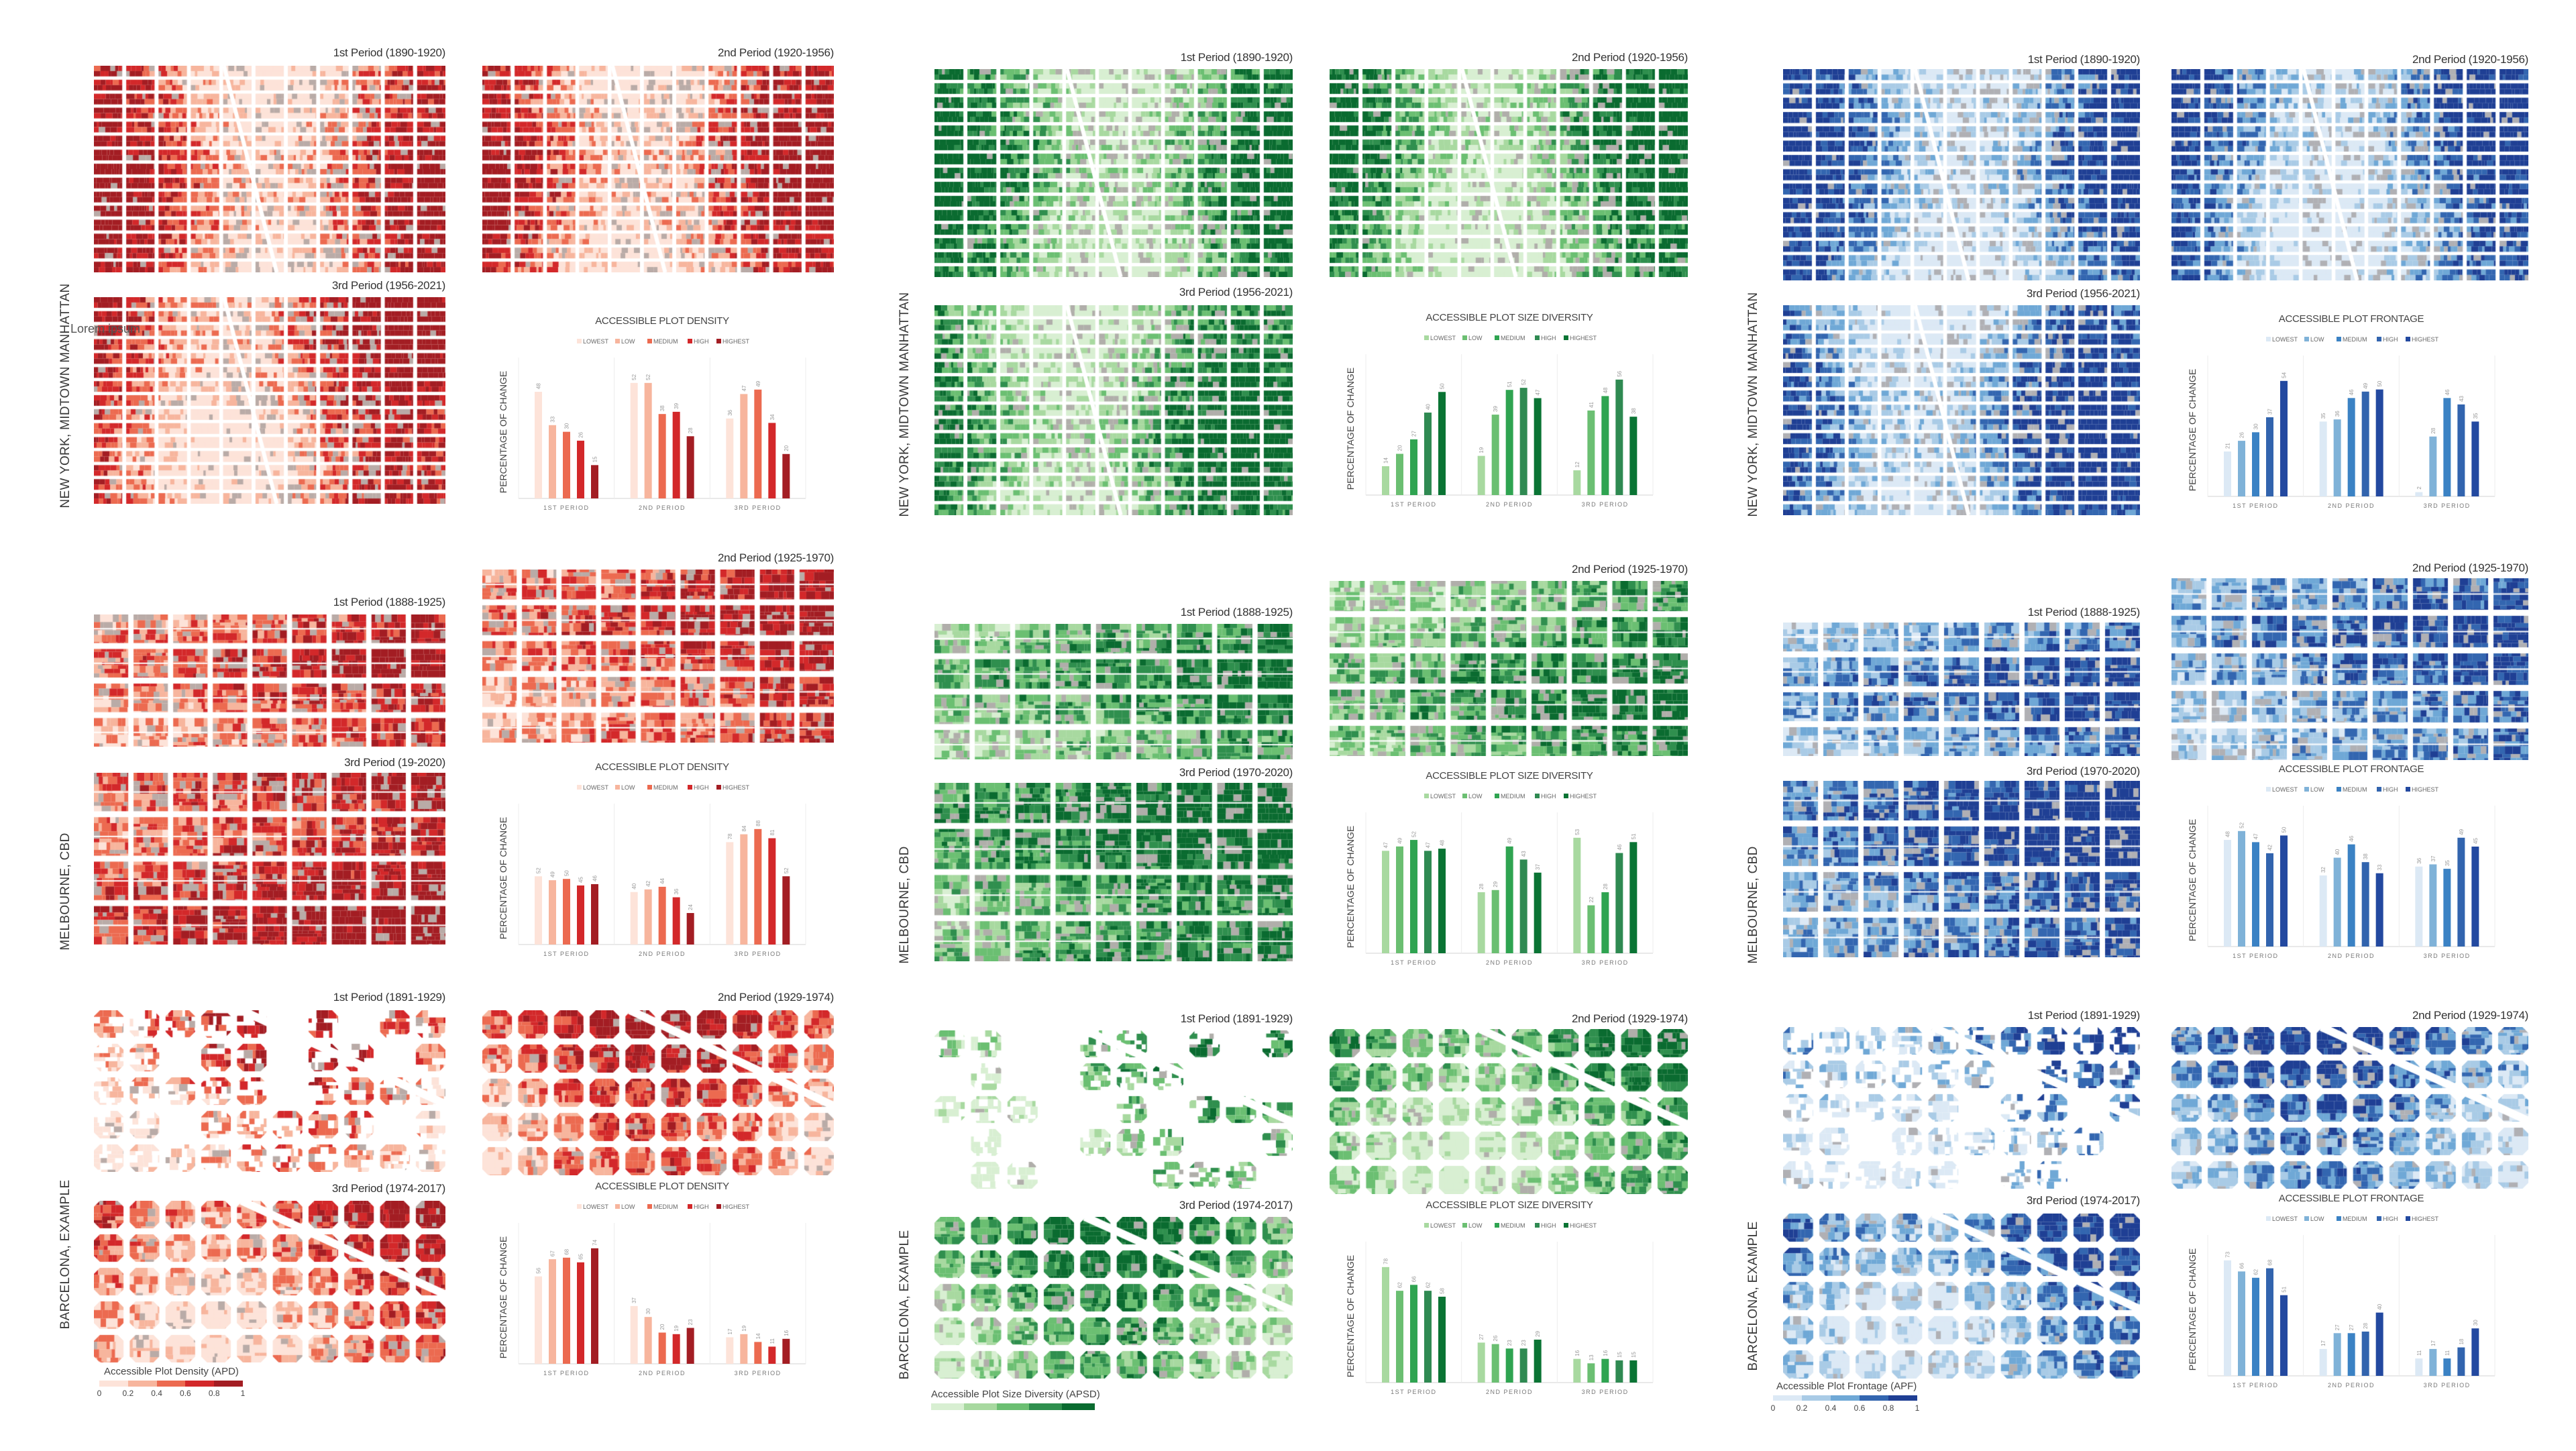 This screenshot has height=1451, width=2576. Describe the element at coordinates (2242, 1265) in the screenshot. I see `data-label: 66` at that location.